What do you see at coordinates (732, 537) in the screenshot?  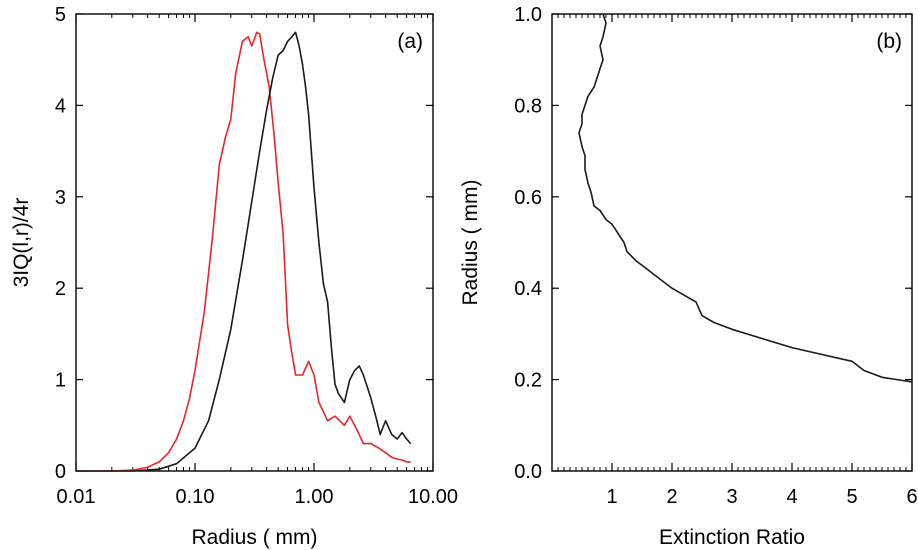 I see `x-axis-title: Extinction Ratio` at bounding box center [732, 537].